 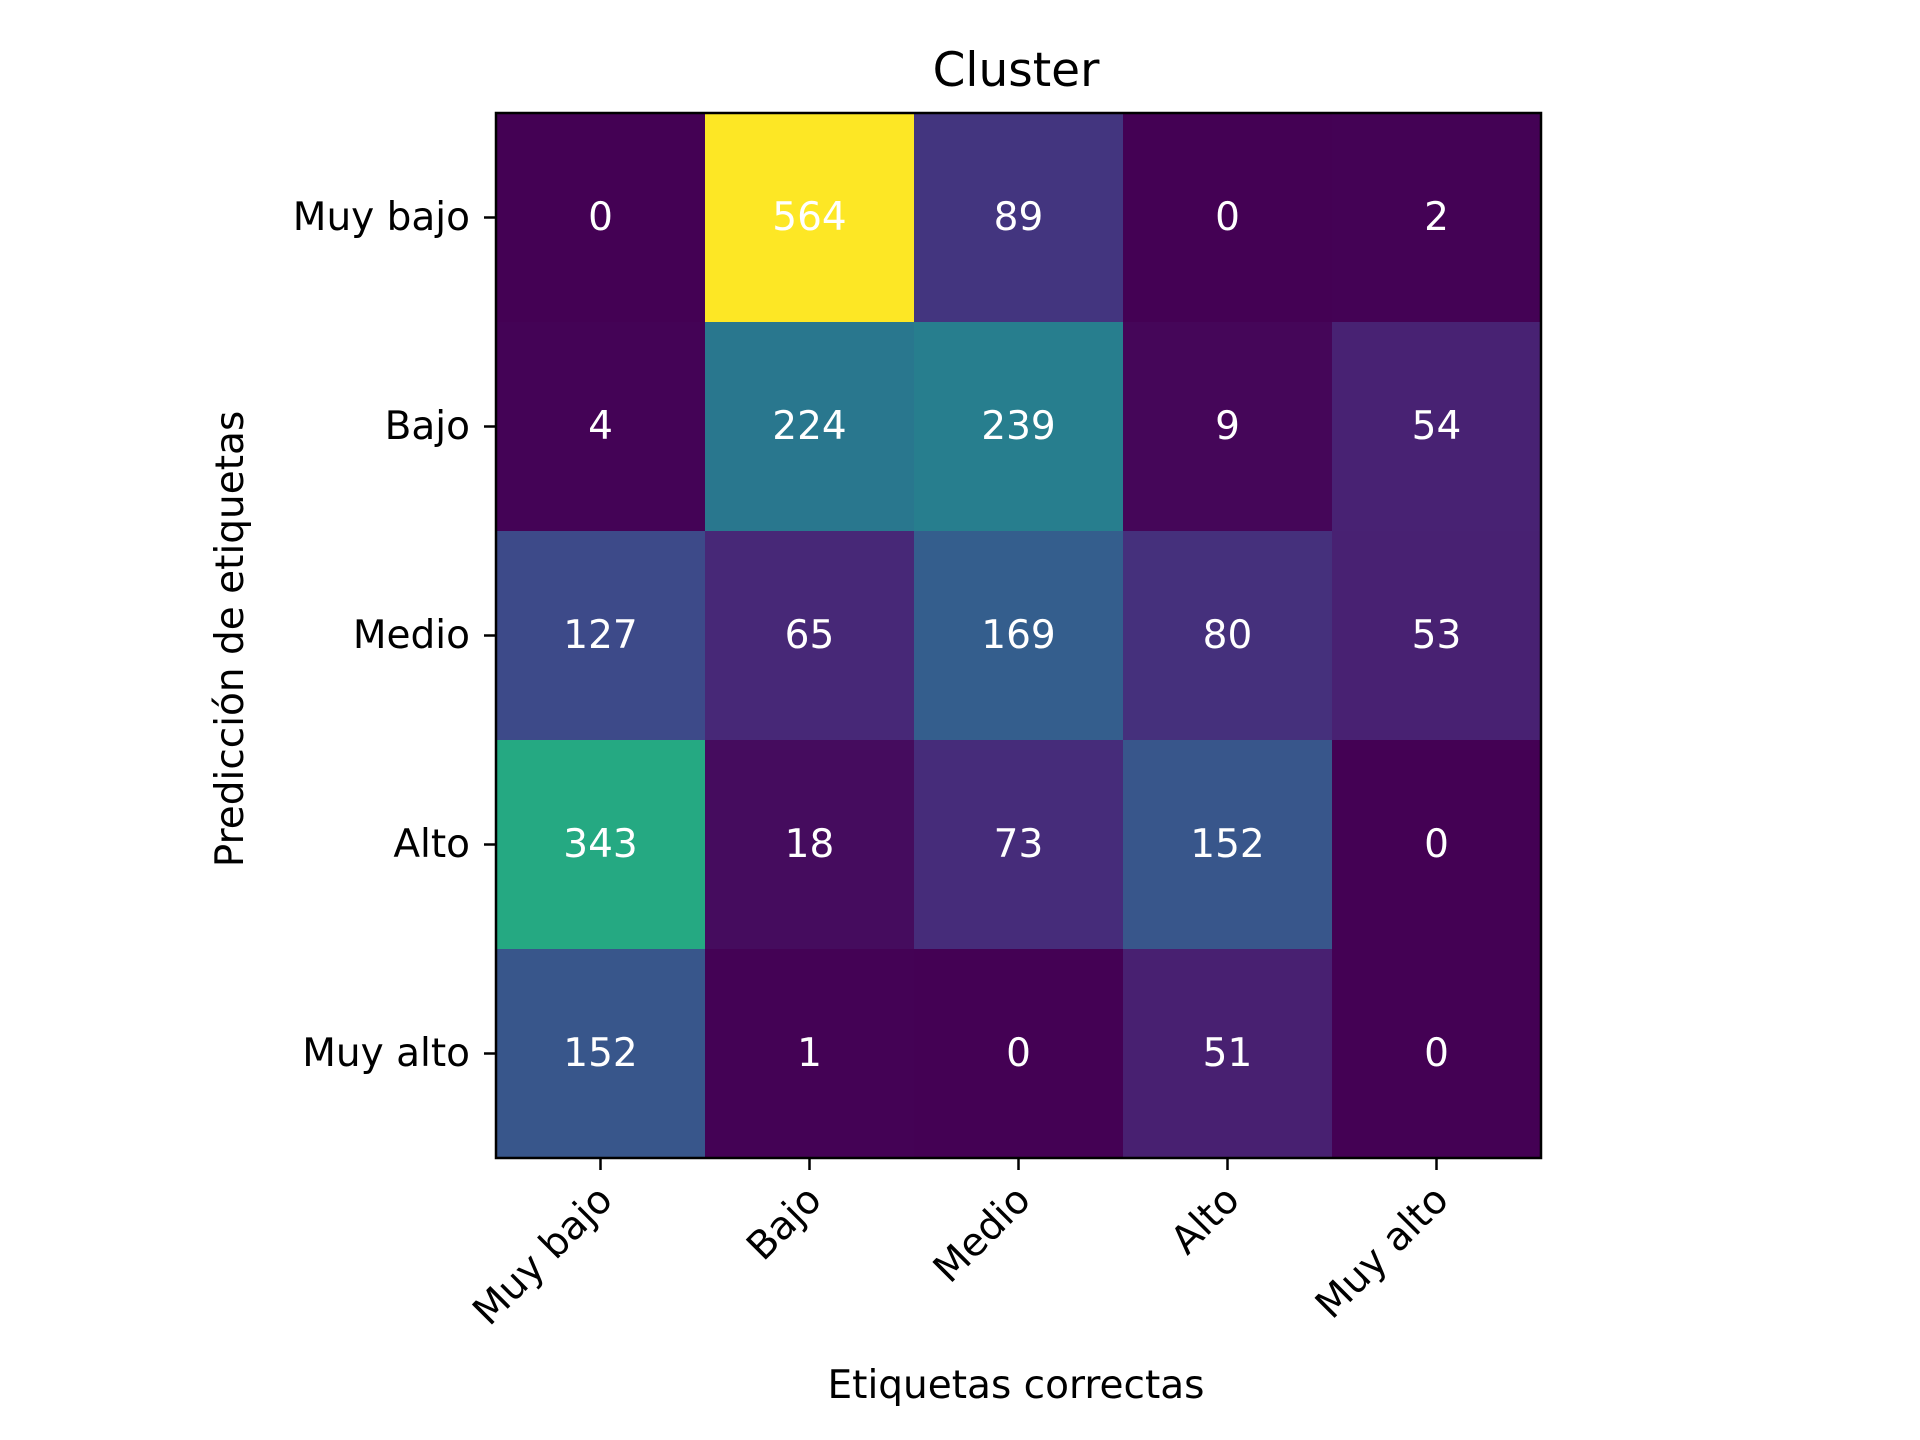 What do you see at coordinates (542, 1255) in the screenshot?
I see `x-tick-label: Muy bajo` at bounding box center [542, 1255].